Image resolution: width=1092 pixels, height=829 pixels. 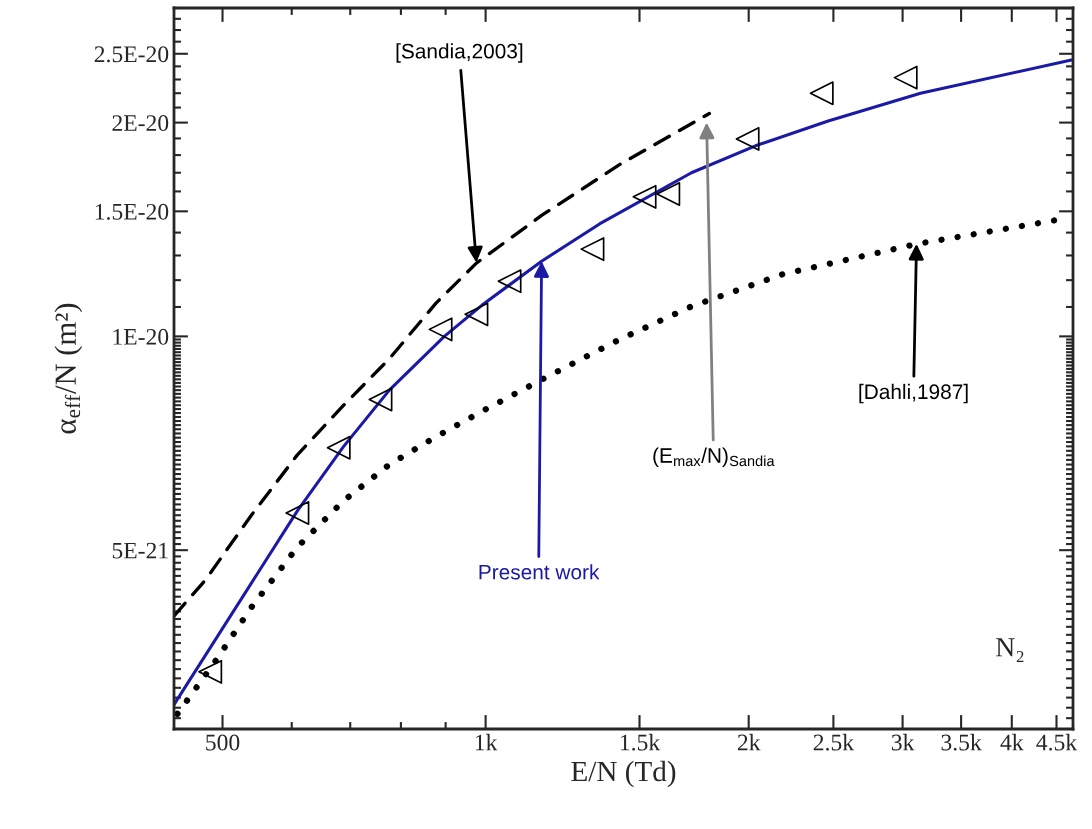 What do you see at coordinates (141, 336) in the screenshot?
I see `y-tick-label: 1E-20` at bounding box center [141, 336].